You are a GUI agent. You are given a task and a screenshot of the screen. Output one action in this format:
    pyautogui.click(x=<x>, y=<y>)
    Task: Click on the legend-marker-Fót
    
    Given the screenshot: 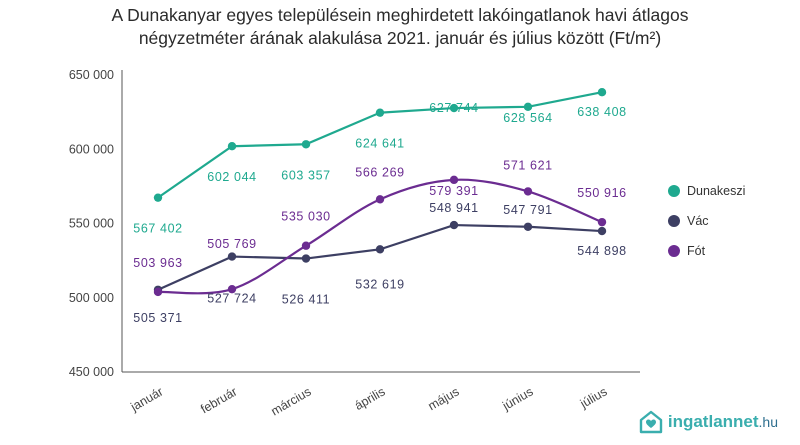 What is the action you would take?
    pyautogui.click(x=674, y=251)
    